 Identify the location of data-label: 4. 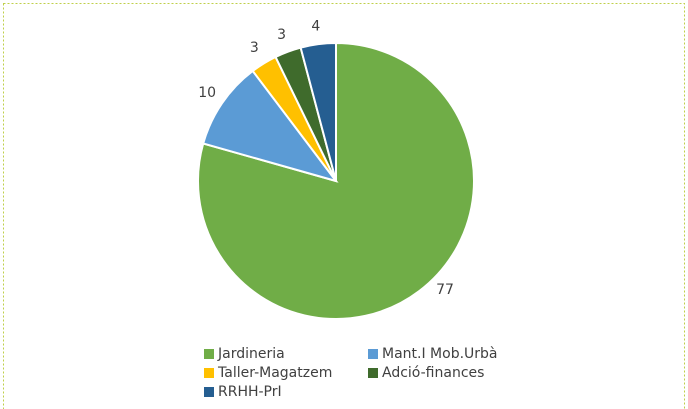
(315, 26).